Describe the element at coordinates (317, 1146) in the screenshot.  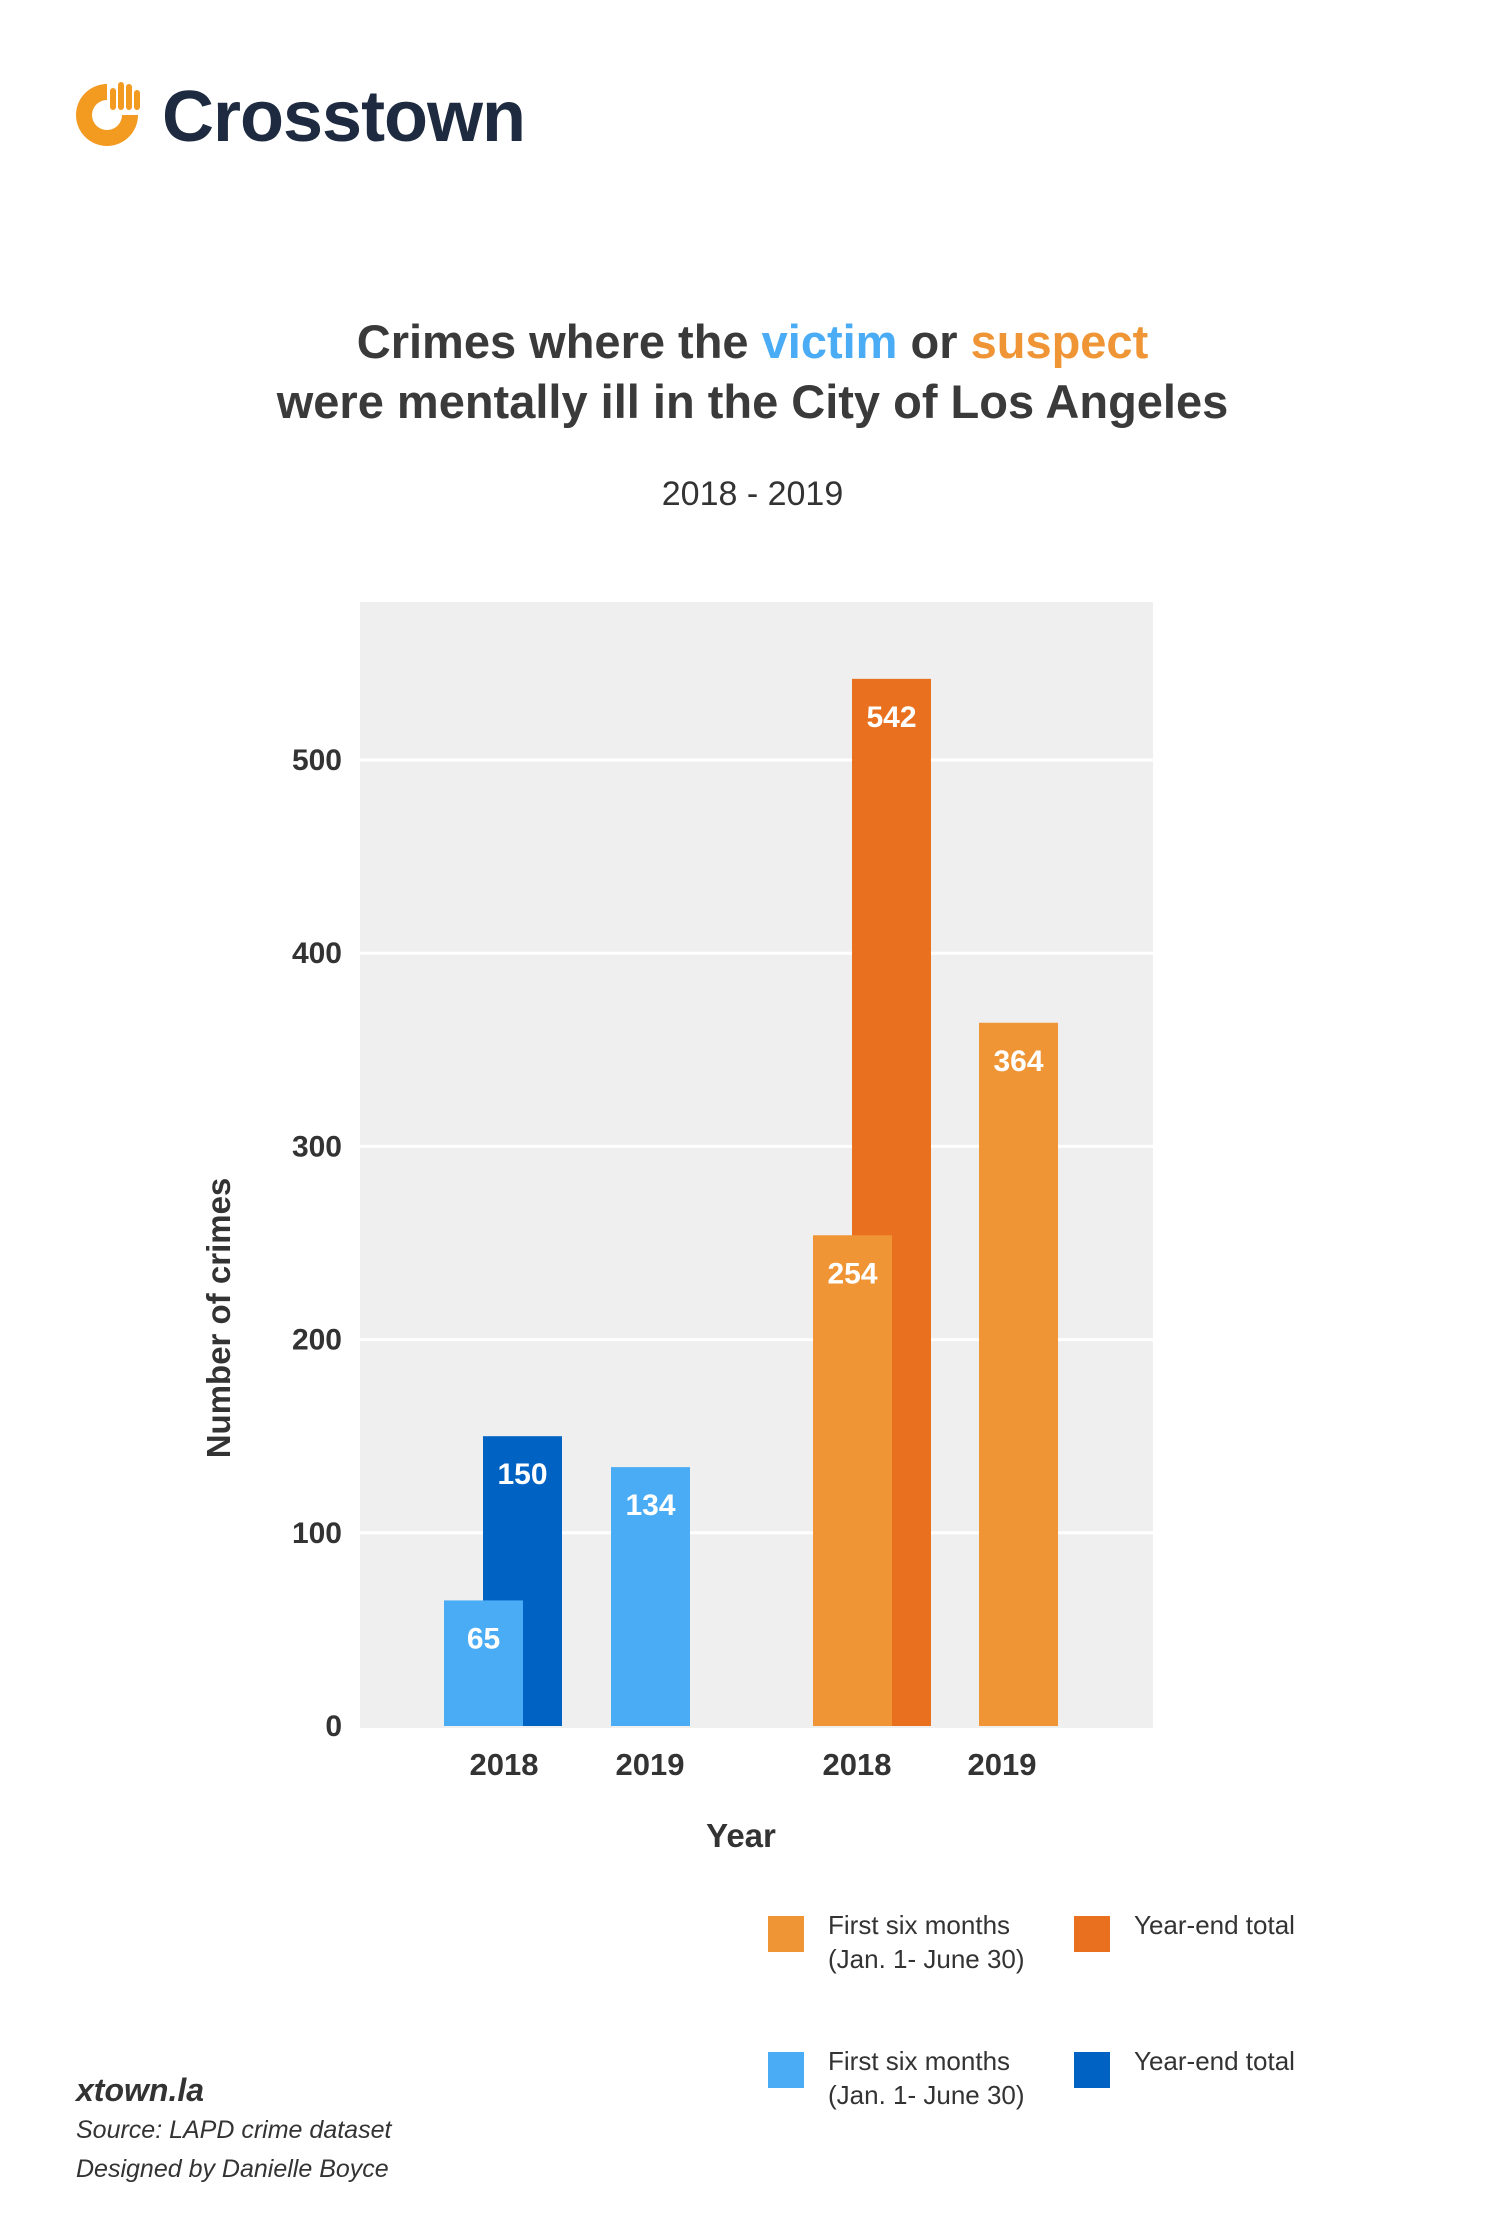
I see `y-tick-label: 300` at that location.